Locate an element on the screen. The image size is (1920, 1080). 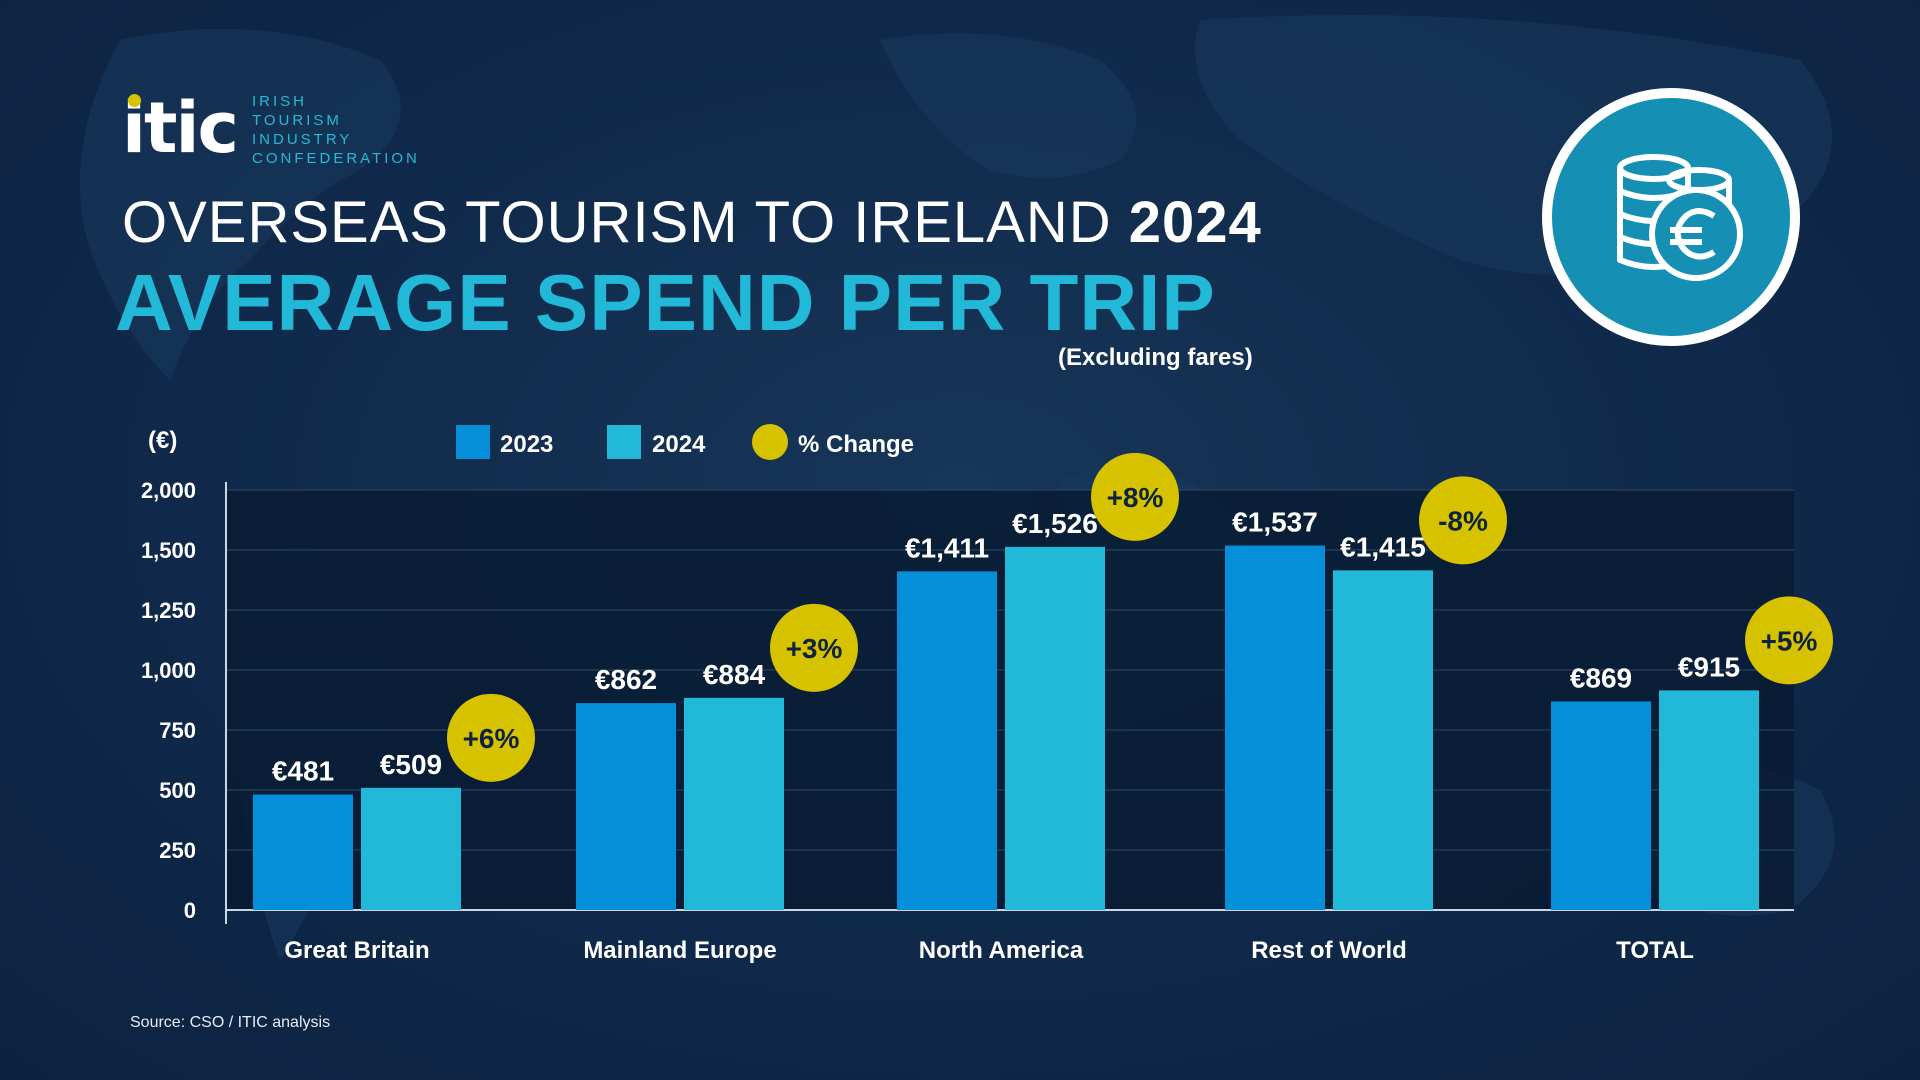
y-unit-label: (€) is located at coordinates (162, 440).